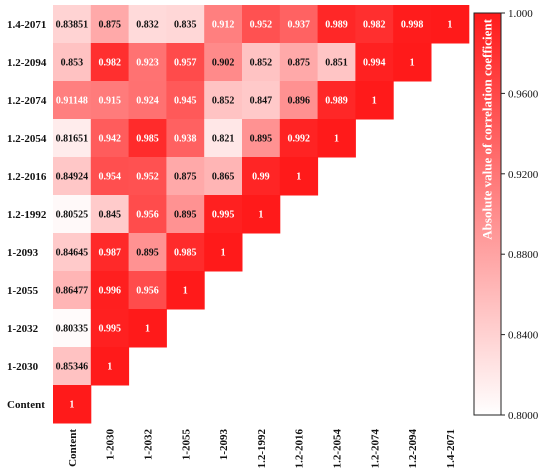 The width and height of the screenshot is (550, 472). I want to click on heatmap-cell: 0.954, so click(110, 176).